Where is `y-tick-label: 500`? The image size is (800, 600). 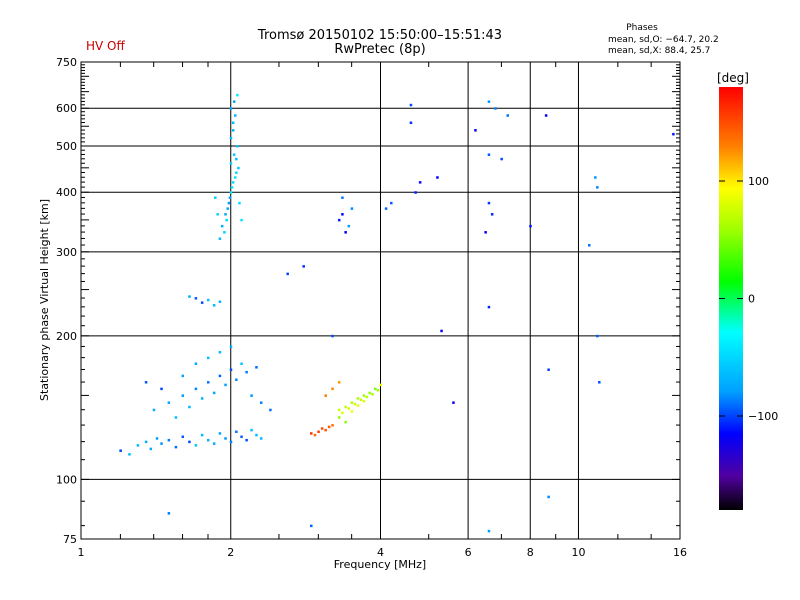
y-tick-label: 500 is located at coordinates (66, 146).